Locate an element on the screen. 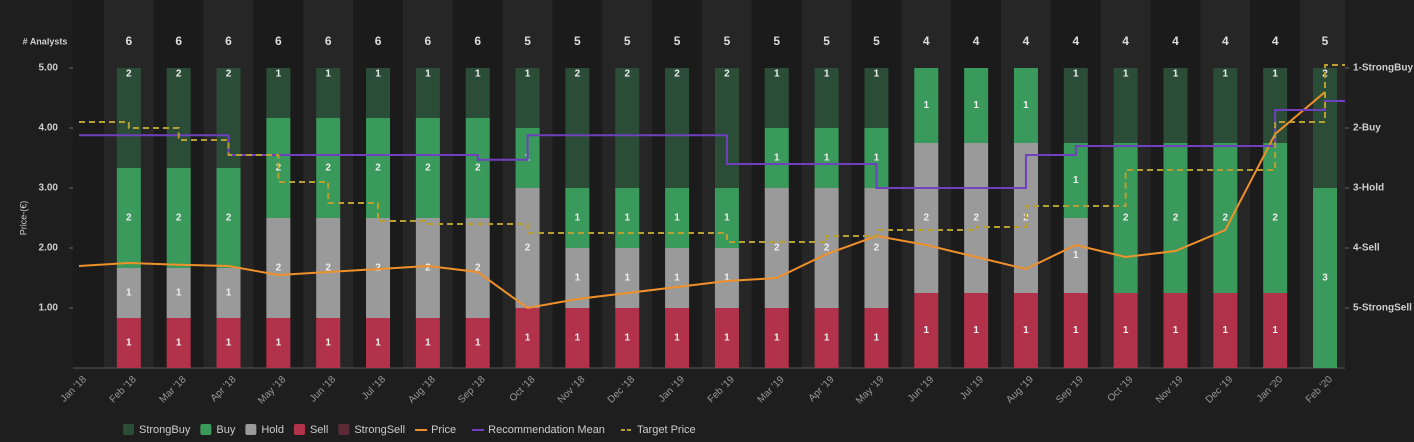 This screenshot has width=1414, height=442. legend-label: Hold is located at coordinates (272, 430).